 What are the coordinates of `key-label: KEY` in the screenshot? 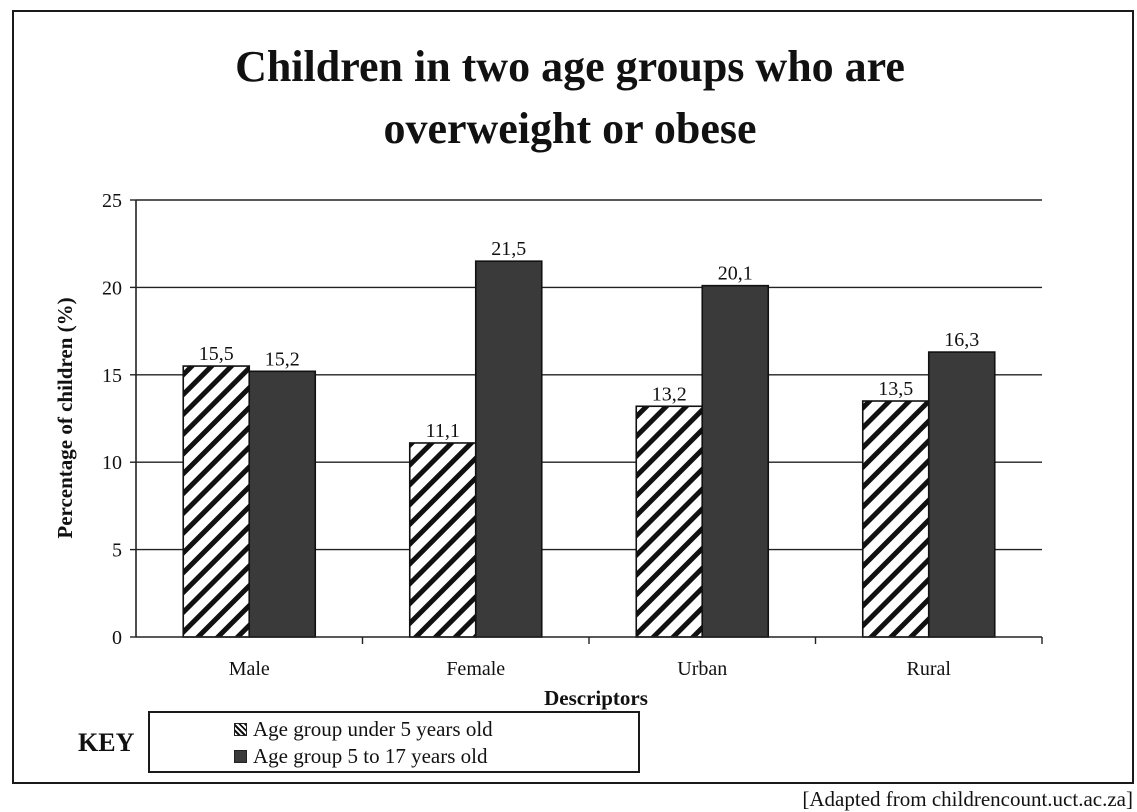 It's located at (106, 742).